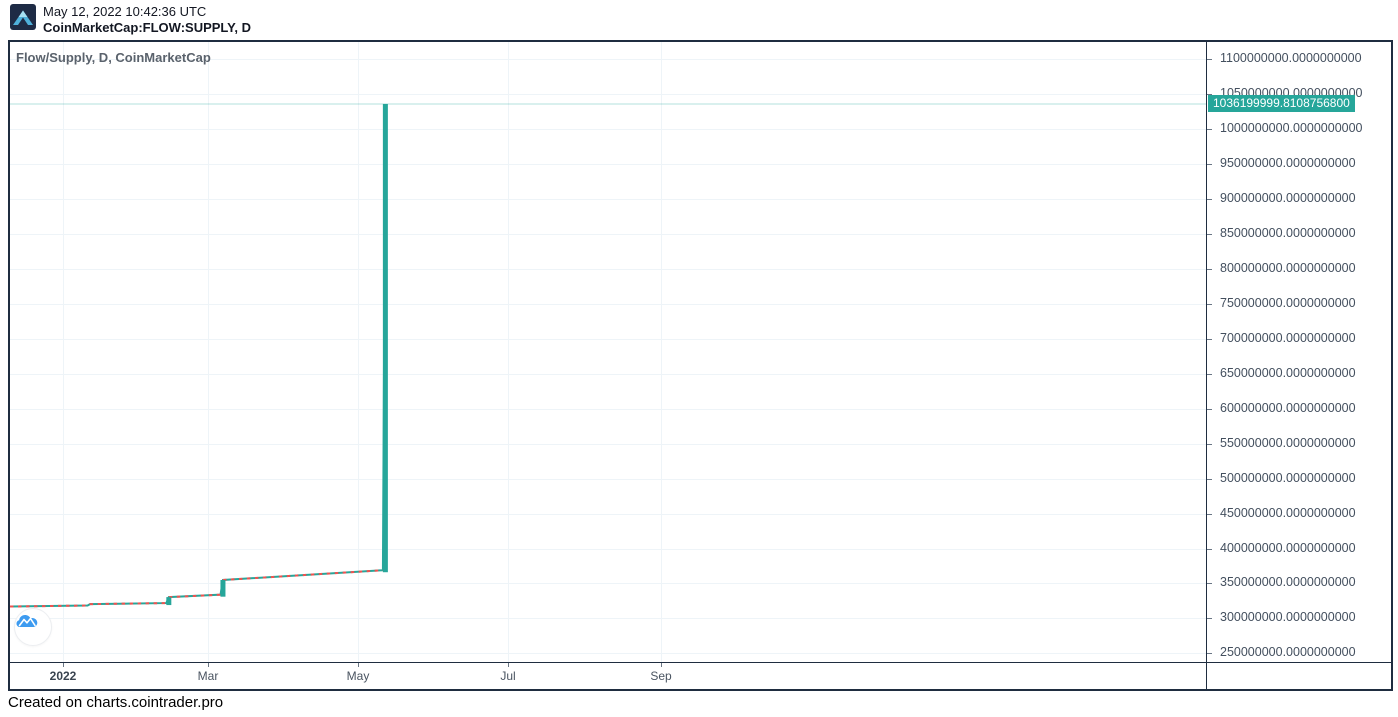 This screenshot has width=1398, height=717. What do you see at coordinates (27, 621) in the screenshot?
I see `cloud-mountain-icon` at bounding box center [27, 621].